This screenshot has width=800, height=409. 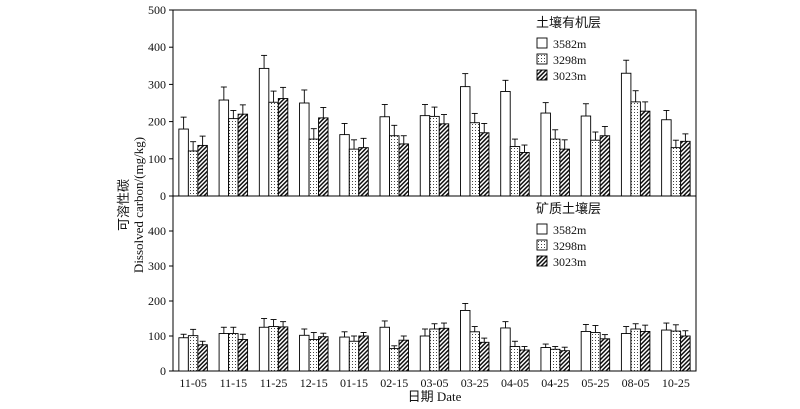 What do you see at coordinates (475, 383) in the screenshot?
I see `x-tick-label: 03-25` at bounding box center [475, 383].